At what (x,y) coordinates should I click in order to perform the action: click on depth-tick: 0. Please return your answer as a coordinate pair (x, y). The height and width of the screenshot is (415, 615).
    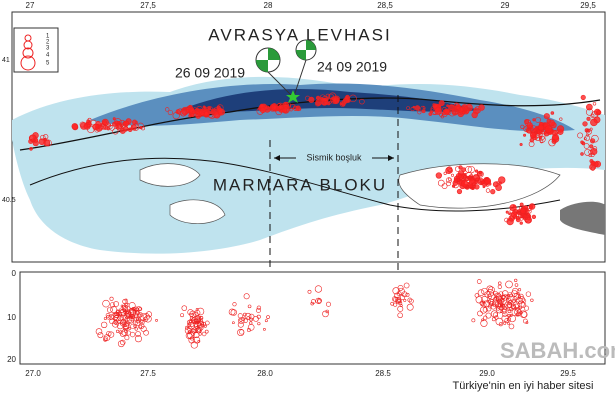
    Looking at the image, I should click on (14, 273).